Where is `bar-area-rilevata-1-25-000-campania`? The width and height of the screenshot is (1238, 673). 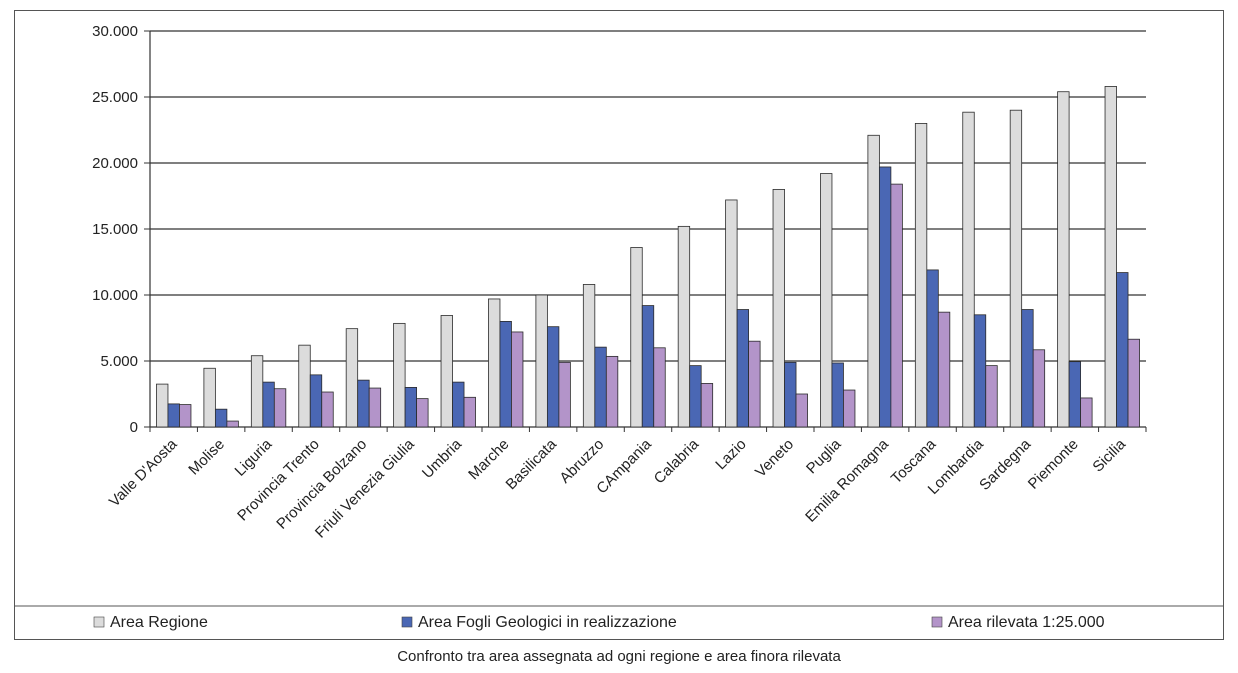
bar-area-rilevata-1-25-000-campania is located at coordinates (659, 387).